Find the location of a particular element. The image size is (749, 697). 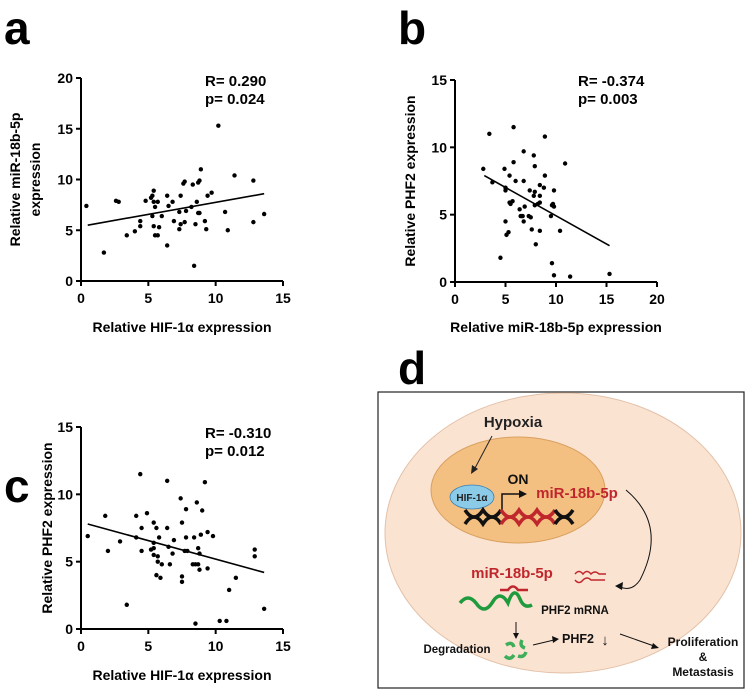

mrna-fragments-icon is located at coordinates (515, 649).